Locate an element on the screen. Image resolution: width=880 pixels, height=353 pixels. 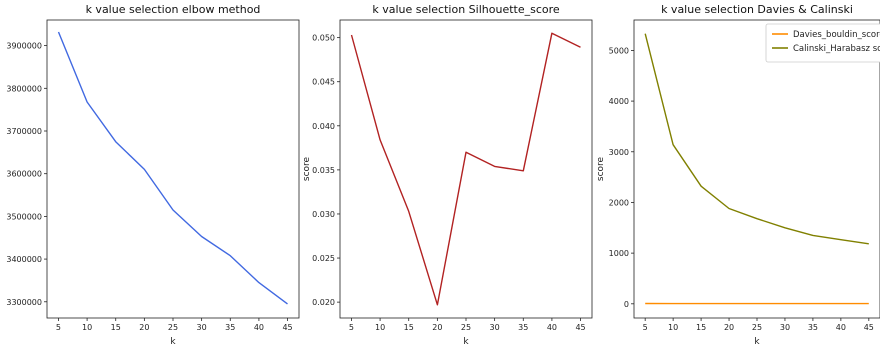
y-tick-label: 5000 is located at coordinates (619, 50).